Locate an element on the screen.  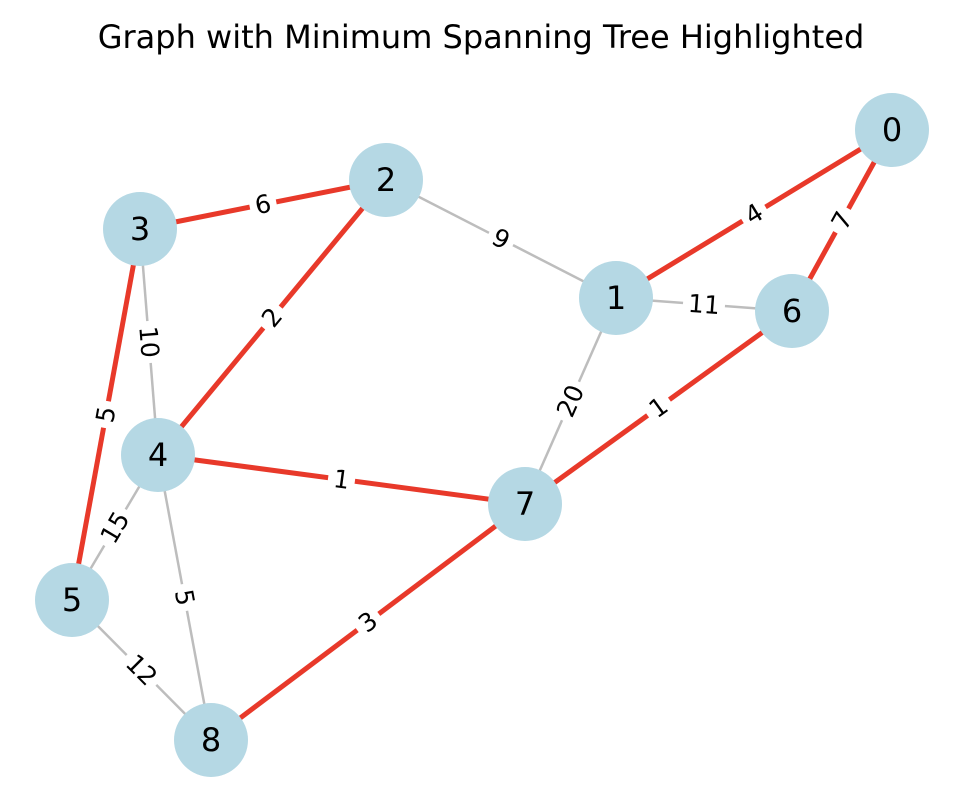
node-8: 8 is located at coordinates (211, 740).